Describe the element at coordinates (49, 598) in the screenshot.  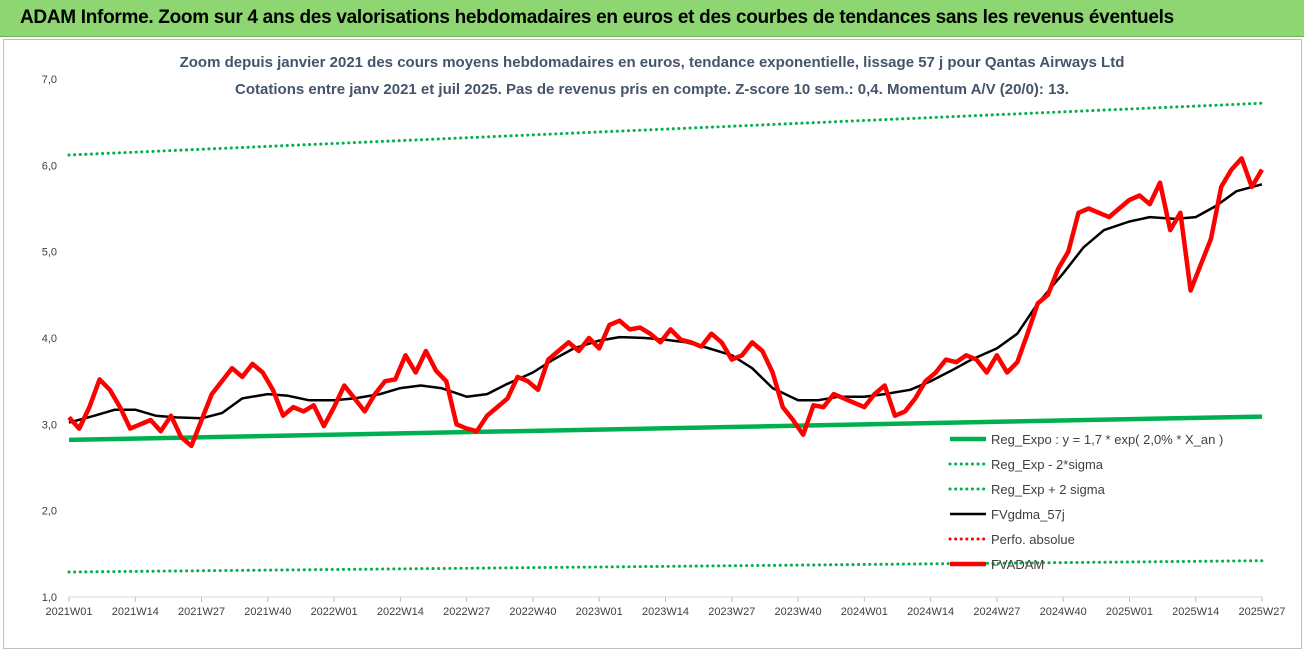
I see `y-tick-label: 1,0` at that location.